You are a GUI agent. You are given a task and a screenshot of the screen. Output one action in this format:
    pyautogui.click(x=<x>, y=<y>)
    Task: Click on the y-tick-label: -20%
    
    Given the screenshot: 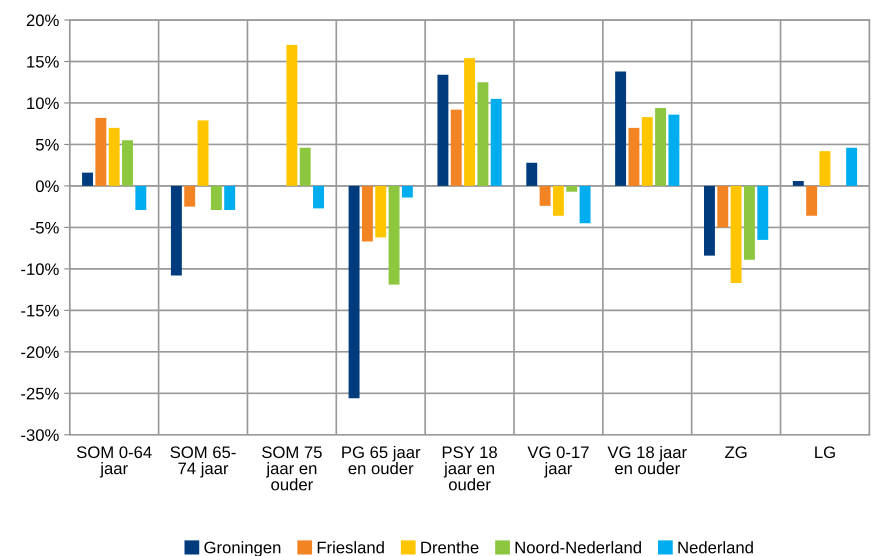 What is the action you would take?
    pyautogui.click(x=40, y=352)
    